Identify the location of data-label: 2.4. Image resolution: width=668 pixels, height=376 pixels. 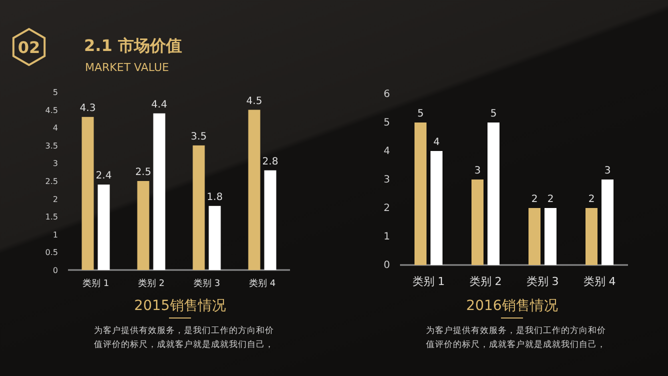
(104, 176).